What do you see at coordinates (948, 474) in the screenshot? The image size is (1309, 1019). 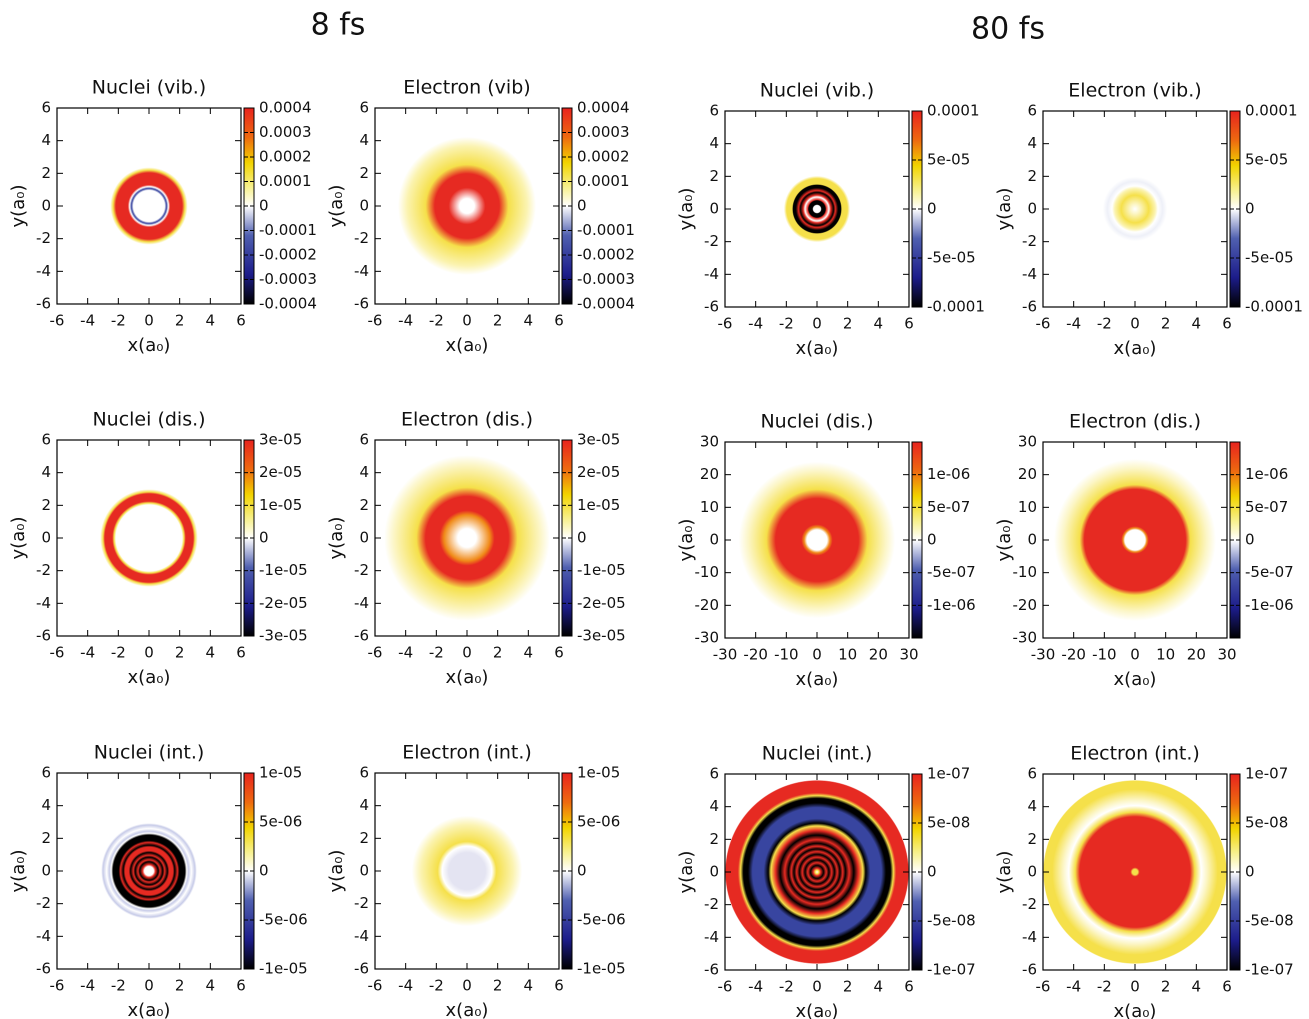 I see `colorbar-tick-label: 1e-06` at bounding box center [948, 474].